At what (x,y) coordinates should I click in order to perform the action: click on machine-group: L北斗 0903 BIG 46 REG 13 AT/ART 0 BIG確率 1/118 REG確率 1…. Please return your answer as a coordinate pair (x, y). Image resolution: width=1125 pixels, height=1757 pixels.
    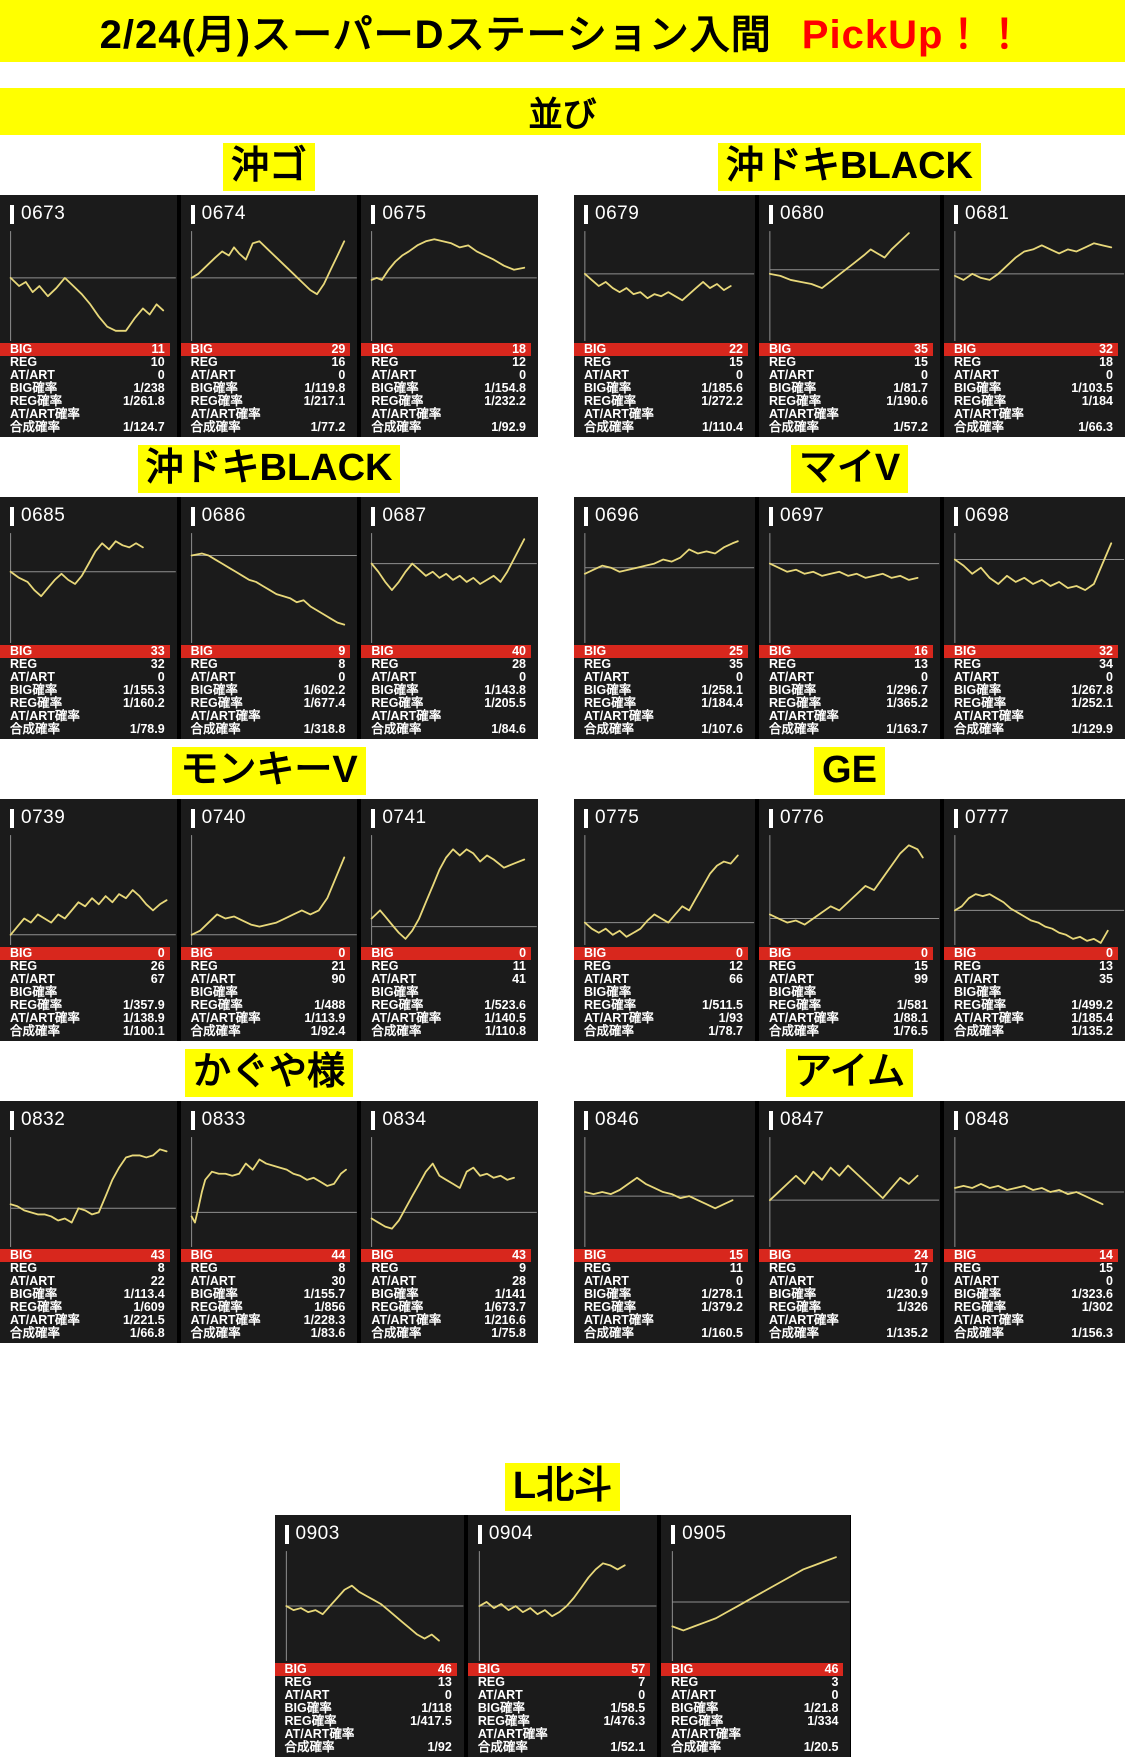
    Looking at the image, I should click on (562, 1610).